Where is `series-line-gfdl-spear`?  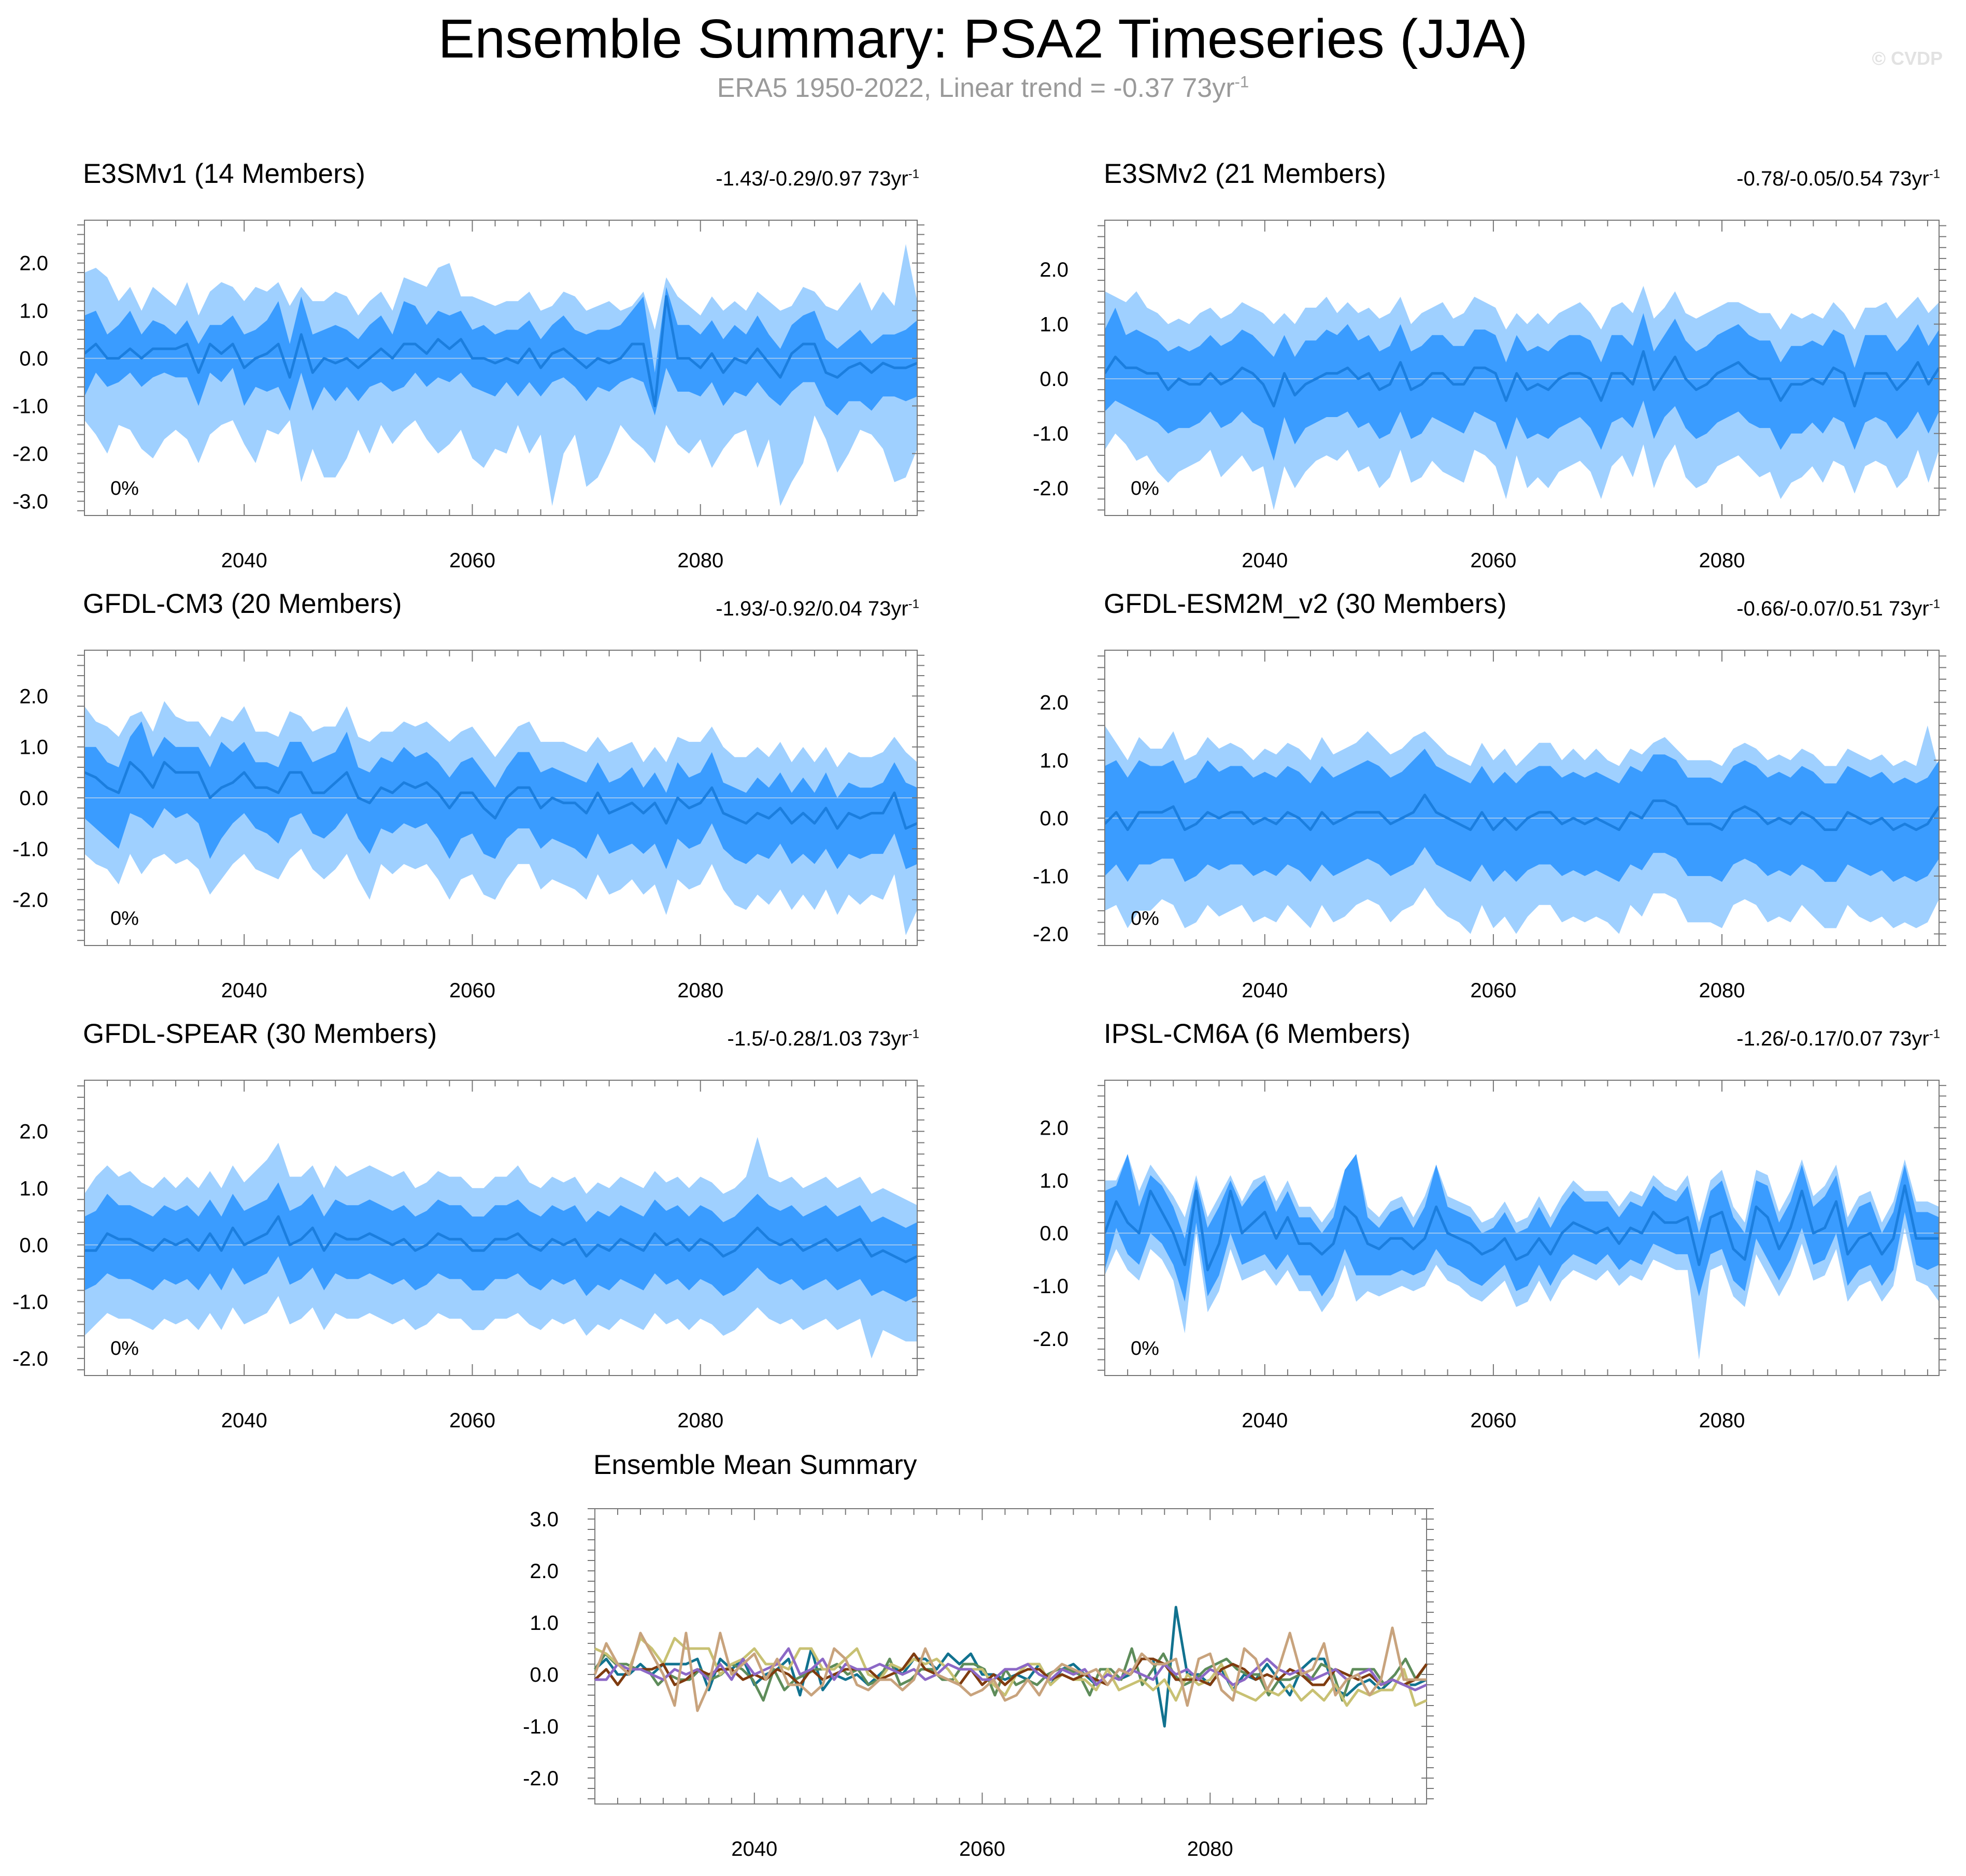 series-line-gfdl-spear is located at coordinates (1011, 1669).